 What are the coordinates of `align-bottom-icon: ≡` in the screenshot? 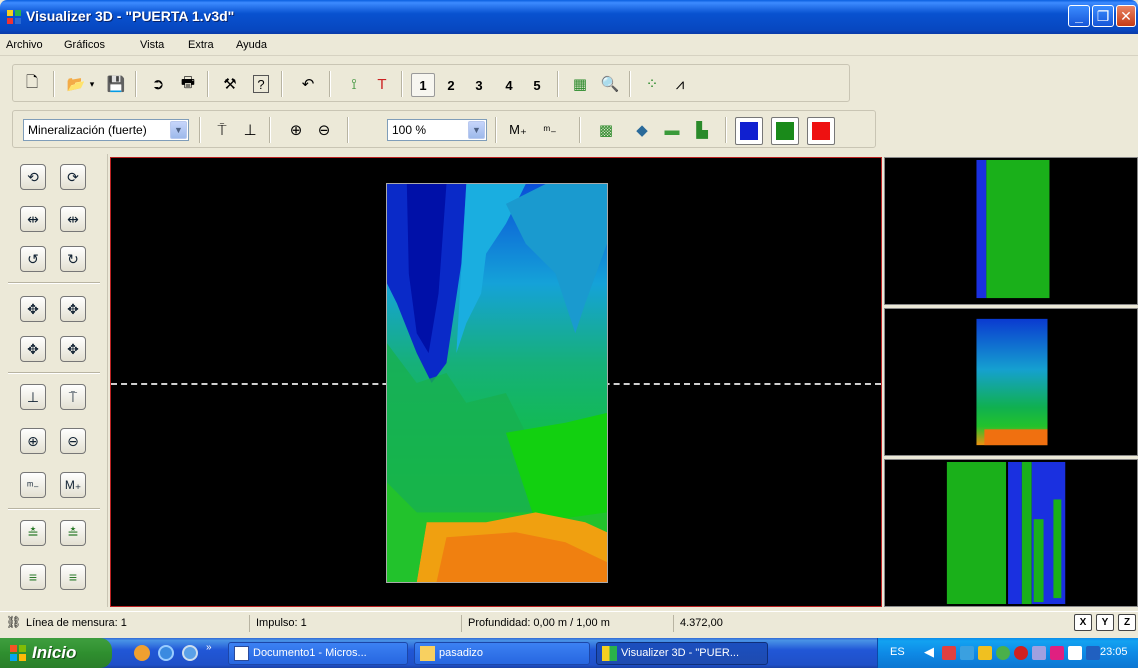 It's located at (73, 577).